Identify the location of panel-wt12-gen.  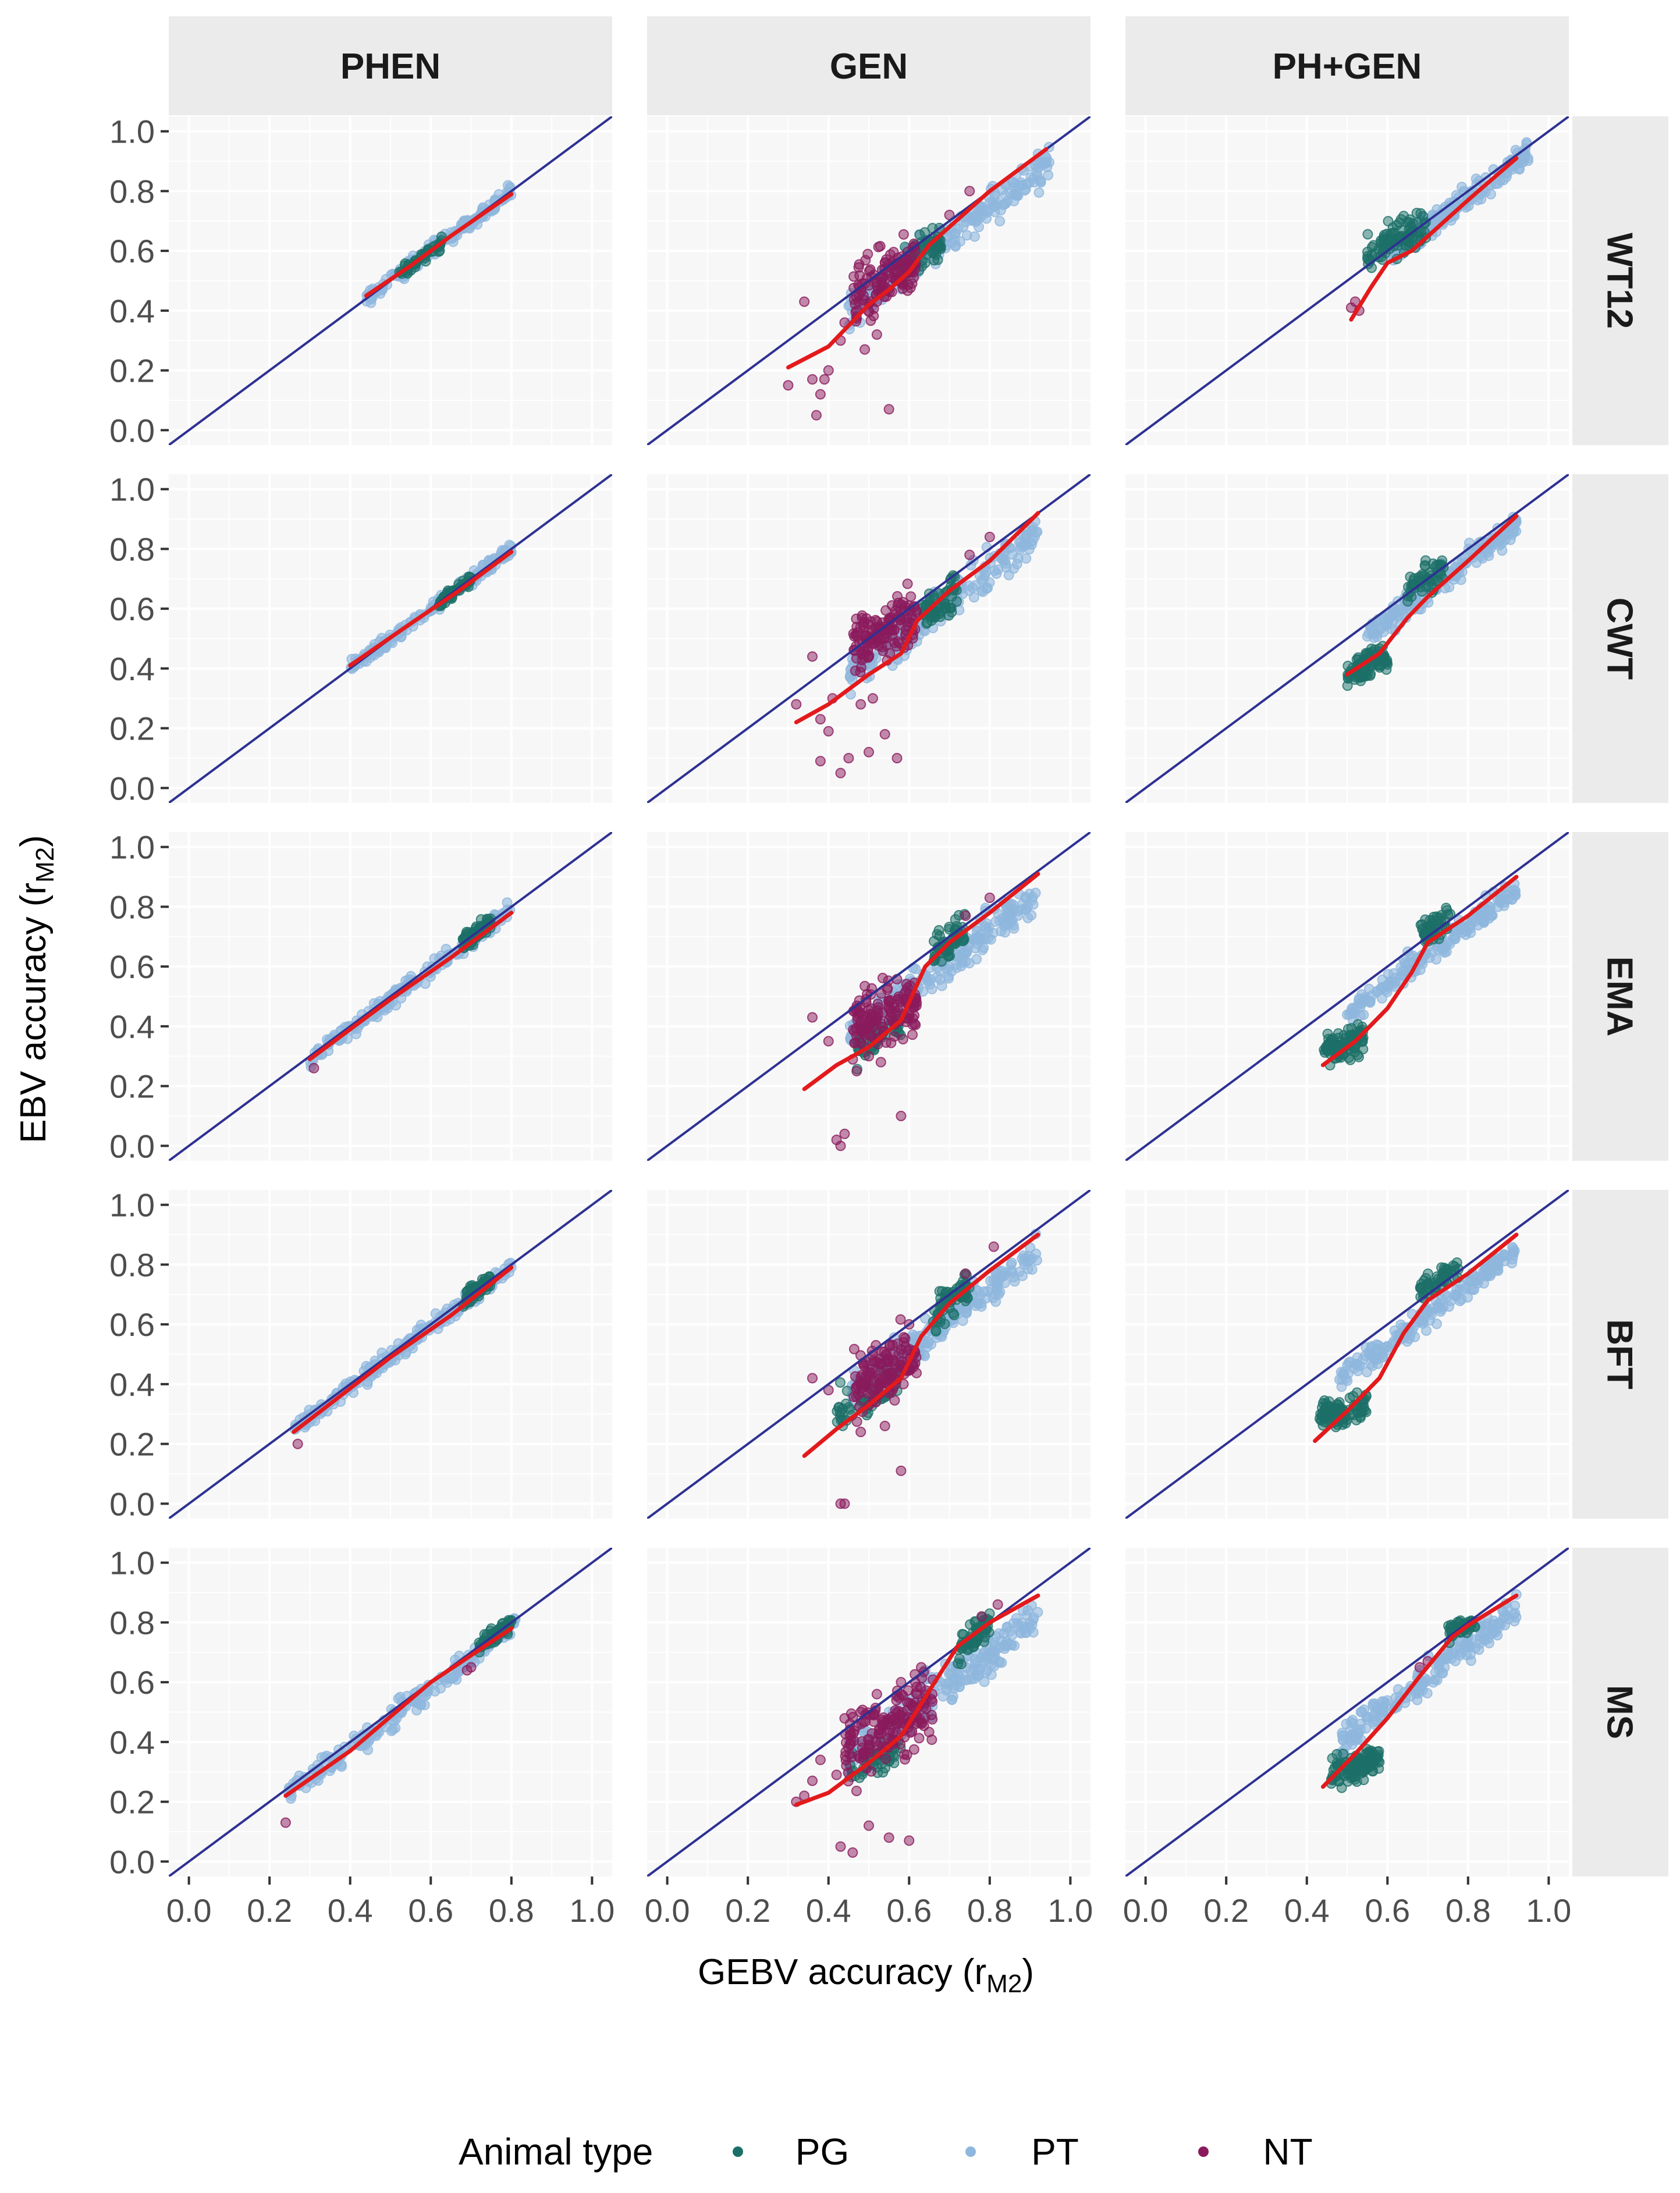
(869, 280).